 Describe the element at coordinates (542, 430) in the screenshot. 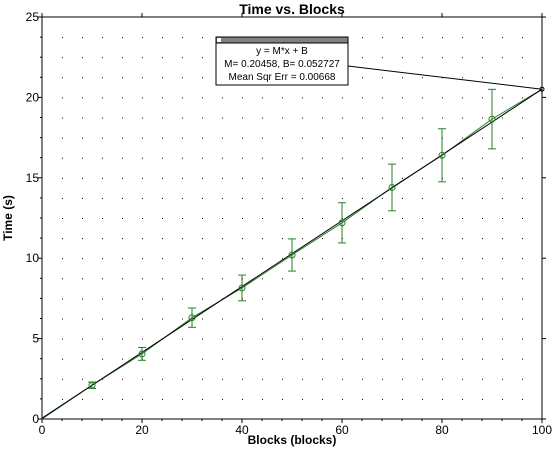

I see `x-tick-label: 100` at that location.